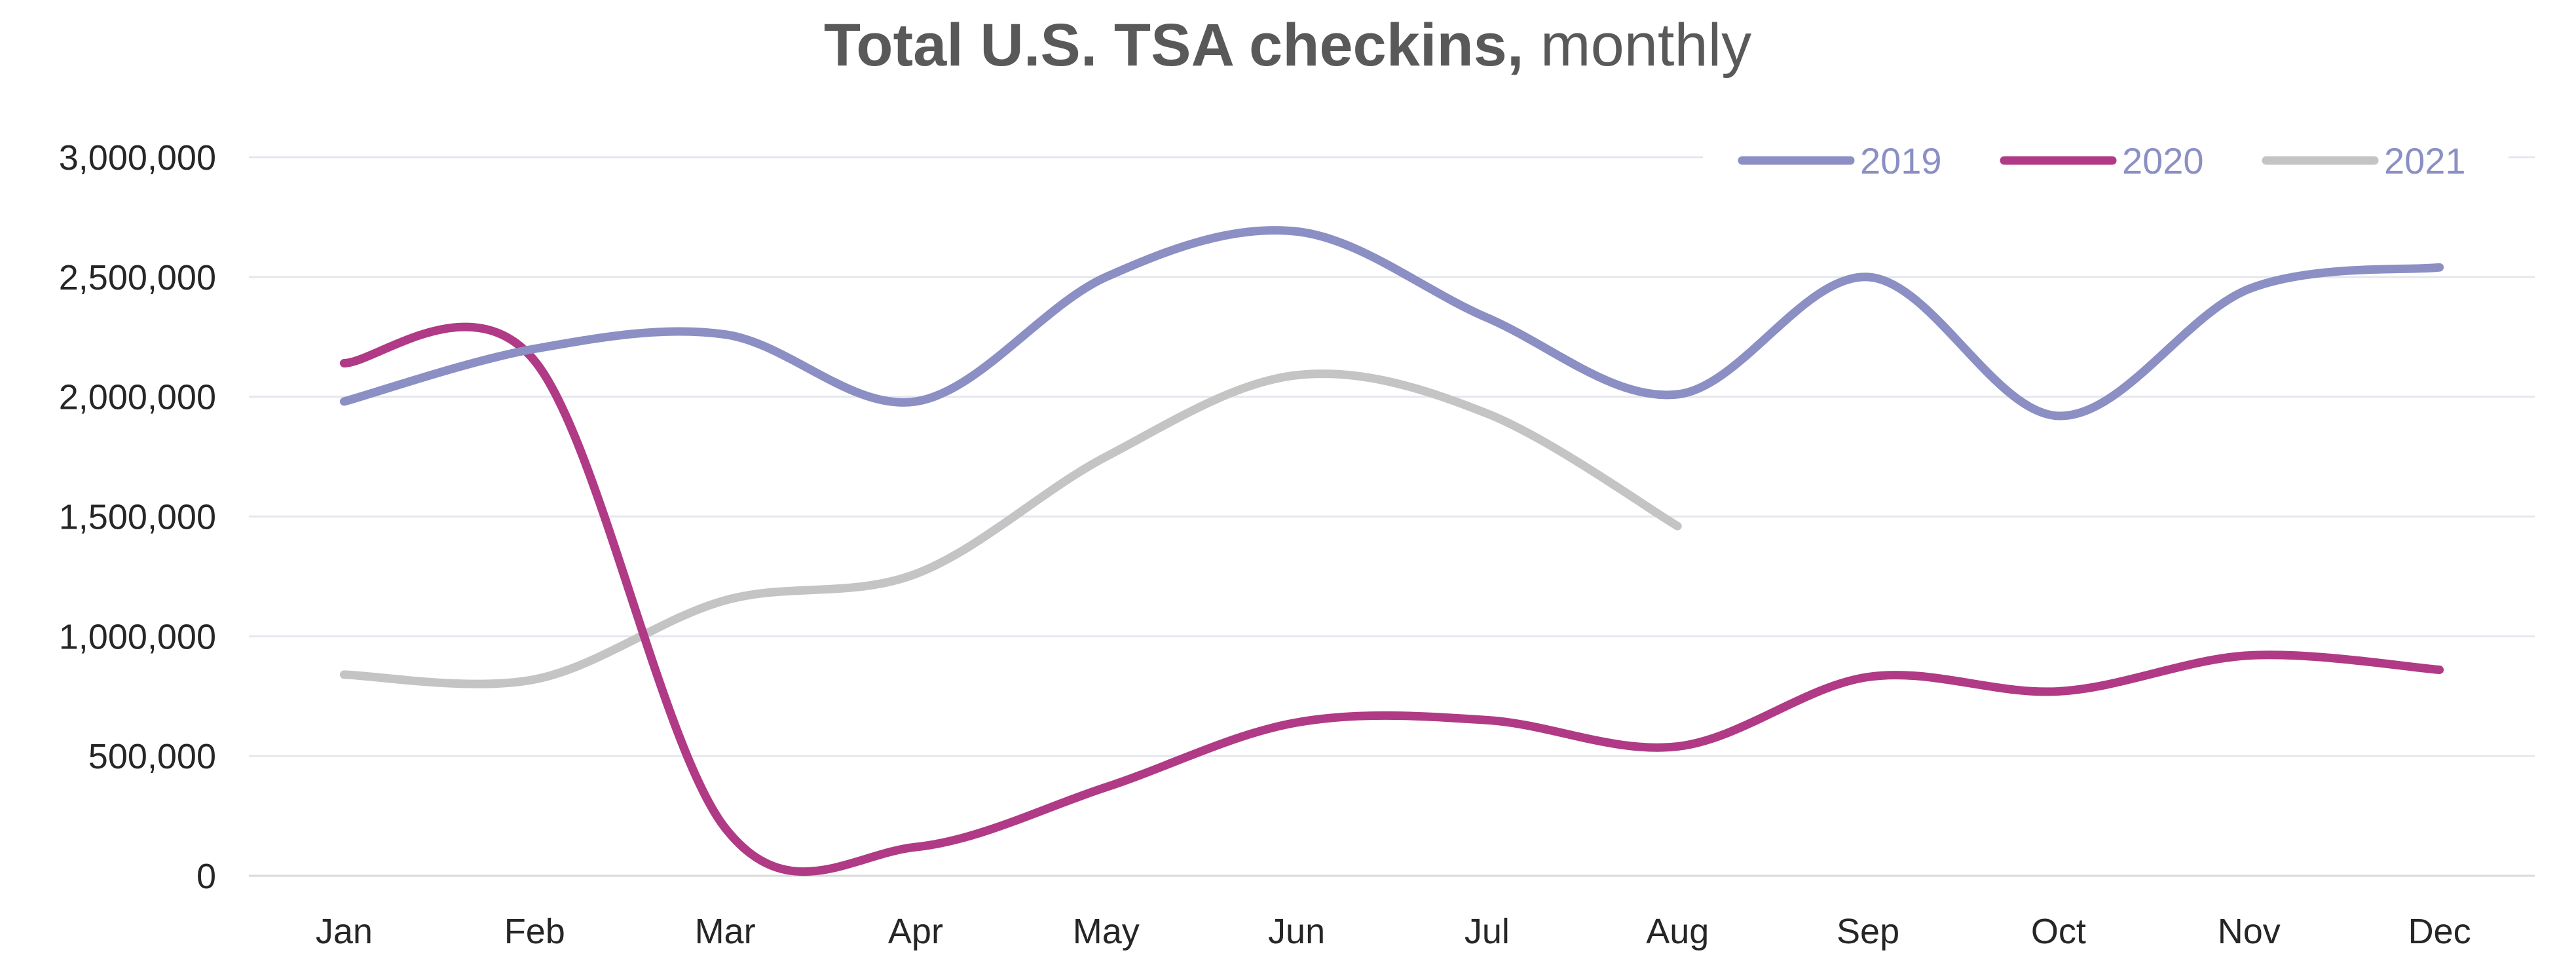  What do you see at coordinates (137, 636) in the screenshot?
I see `y-tick-label: 1,000,000` at bounding box center [137, 636].